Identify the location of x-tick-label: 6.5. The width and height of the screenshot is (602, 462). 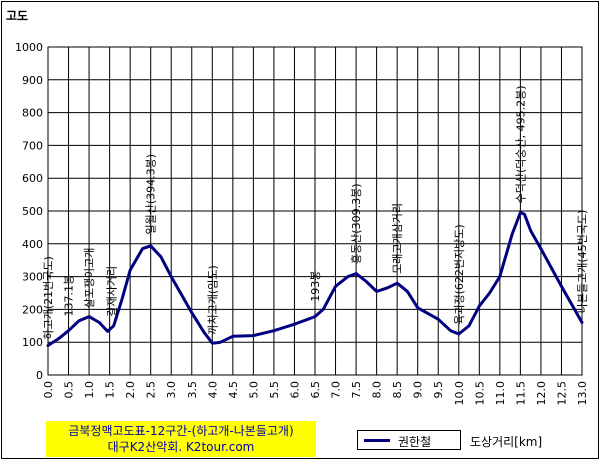
(315, 390).